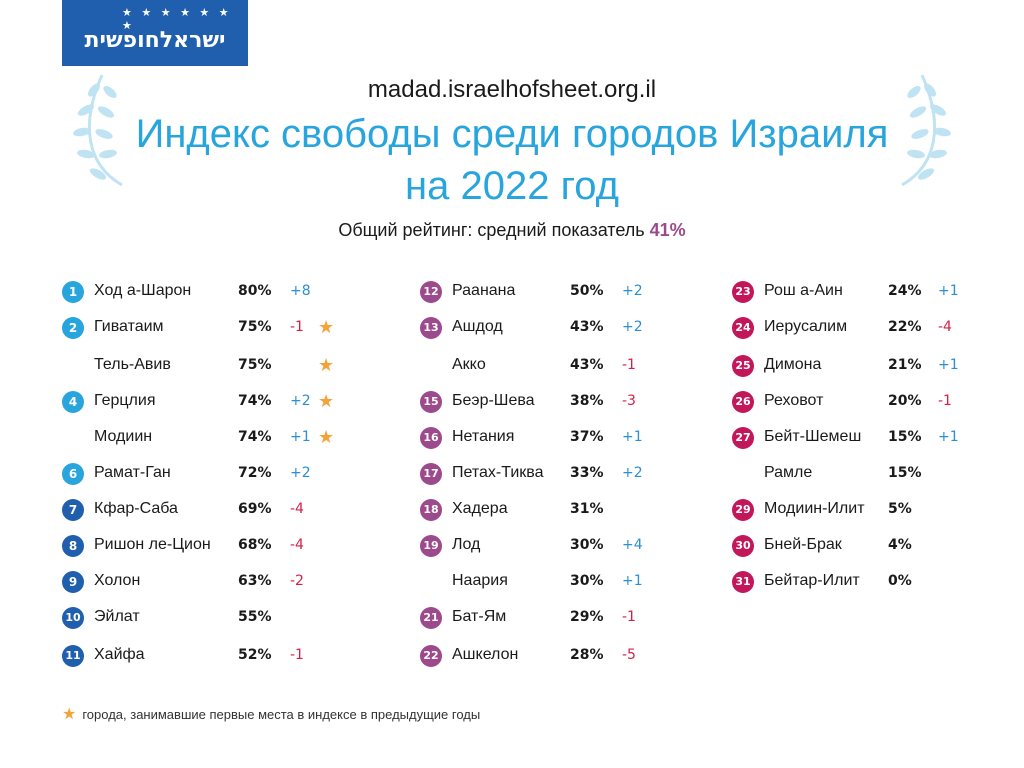 This screenshot has width=1024, height=768. Describe the element at coordinates (484, 290) in the screenshot. I see `city-name: Раанана` at that location.